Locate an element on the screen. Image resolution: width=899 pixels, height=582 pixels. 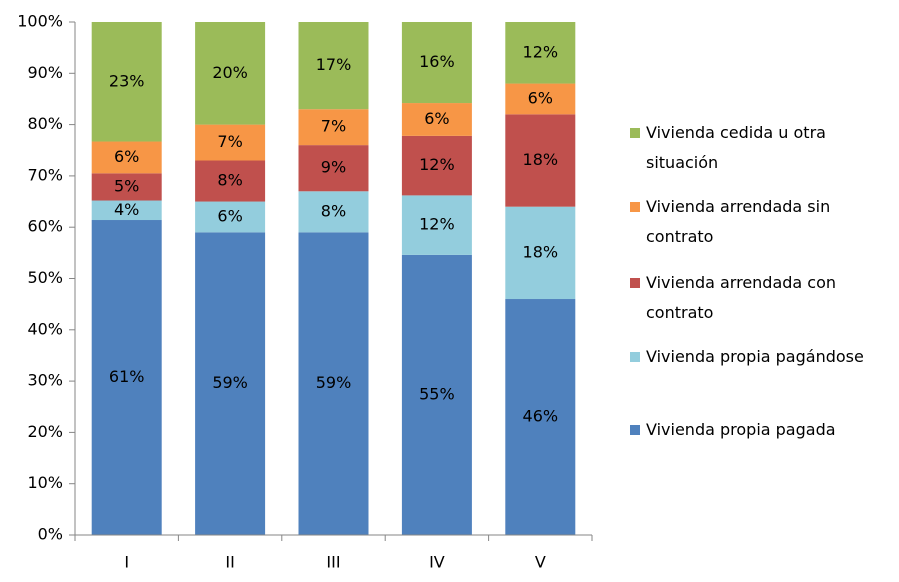
y-tick-label: 50% is located at coordinates (45, 277).